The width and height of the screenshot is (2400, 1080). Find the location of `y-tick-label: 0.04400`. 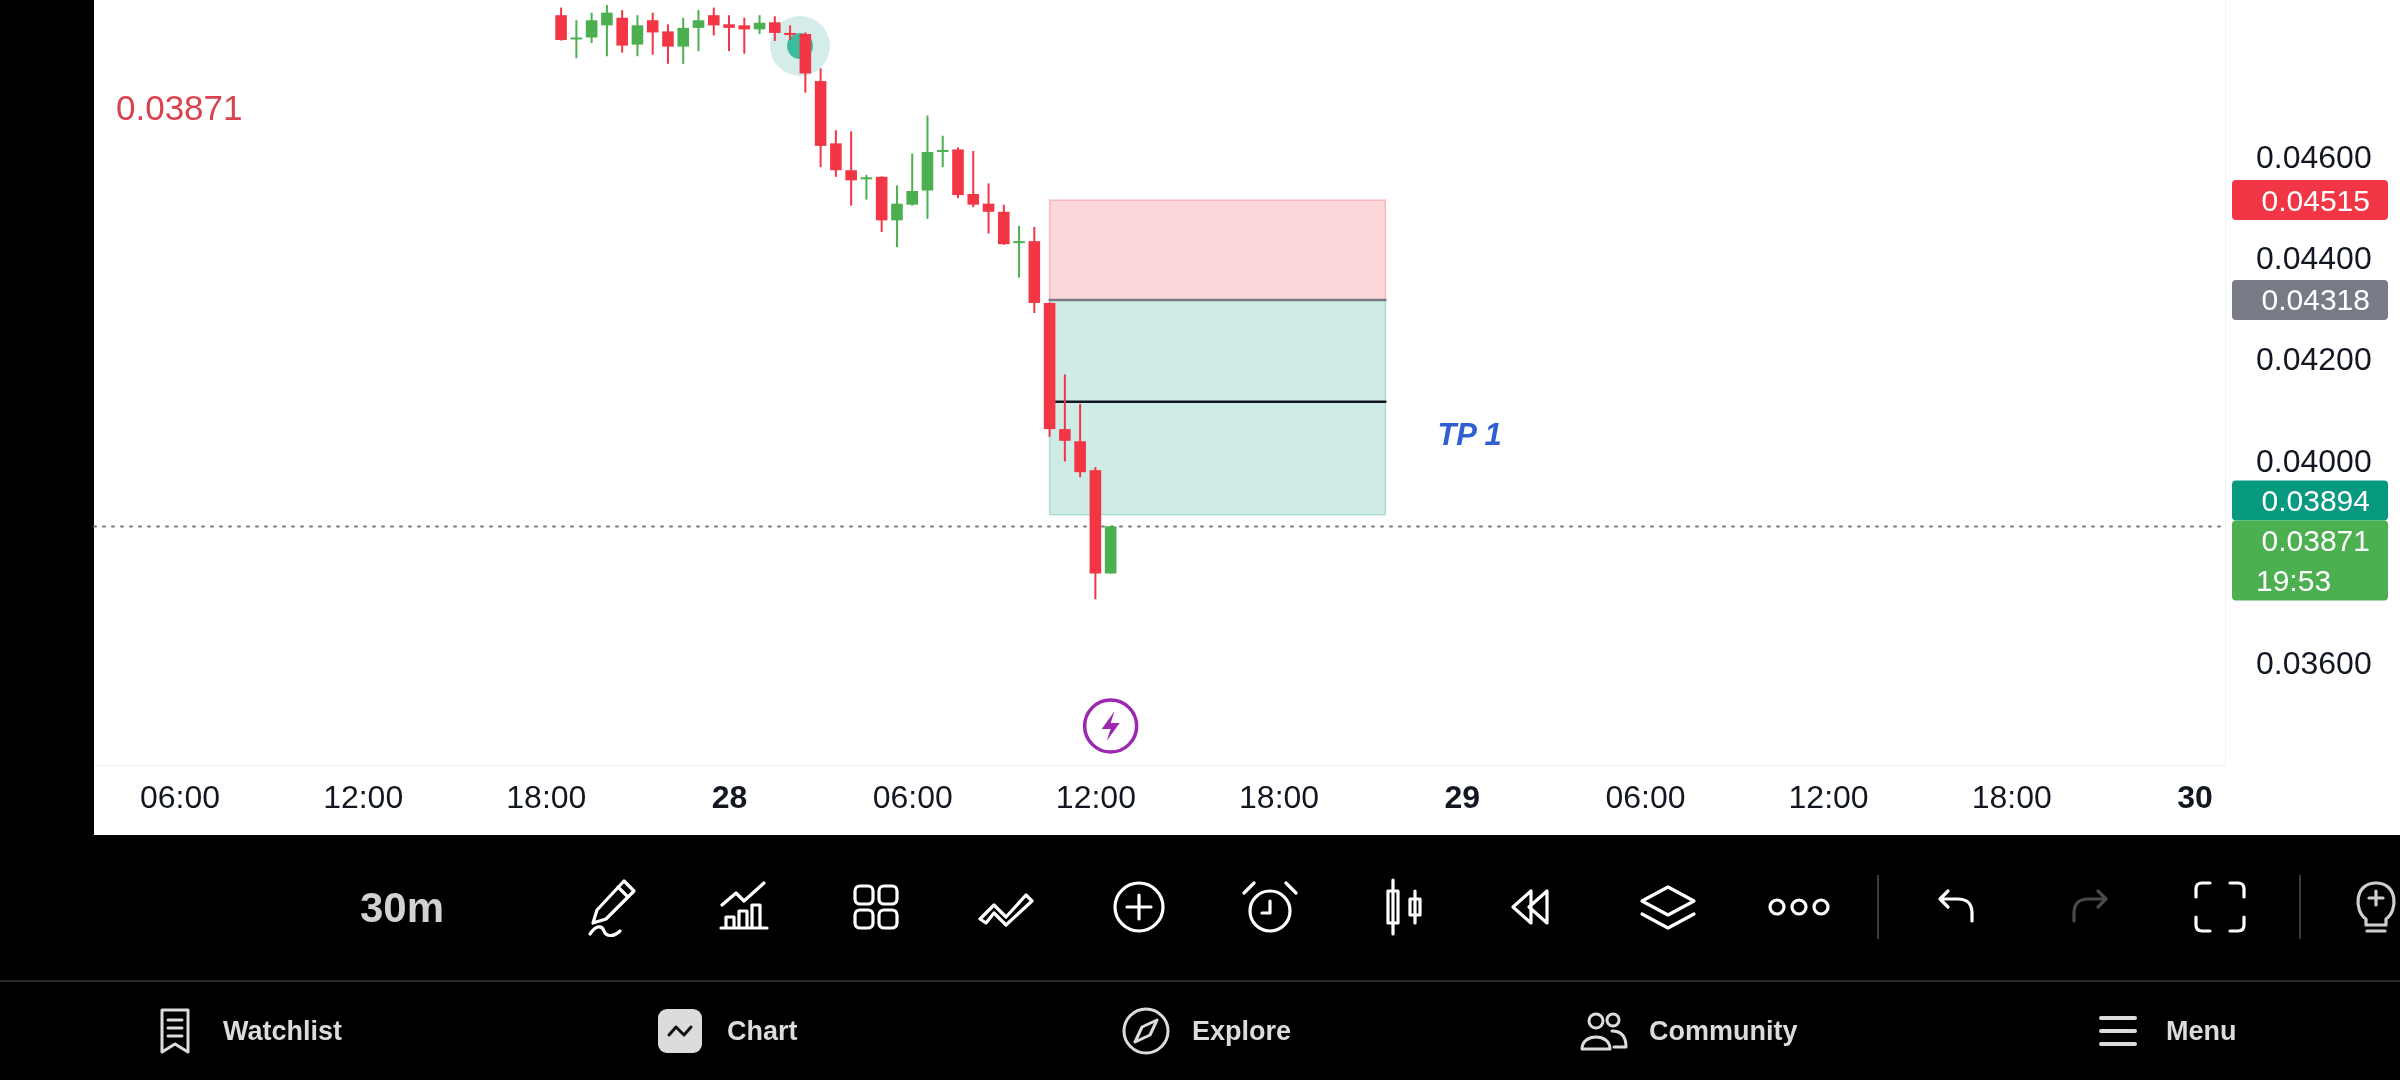

y-tick-label: 0.04400 is located at coordinates (2314, 258).